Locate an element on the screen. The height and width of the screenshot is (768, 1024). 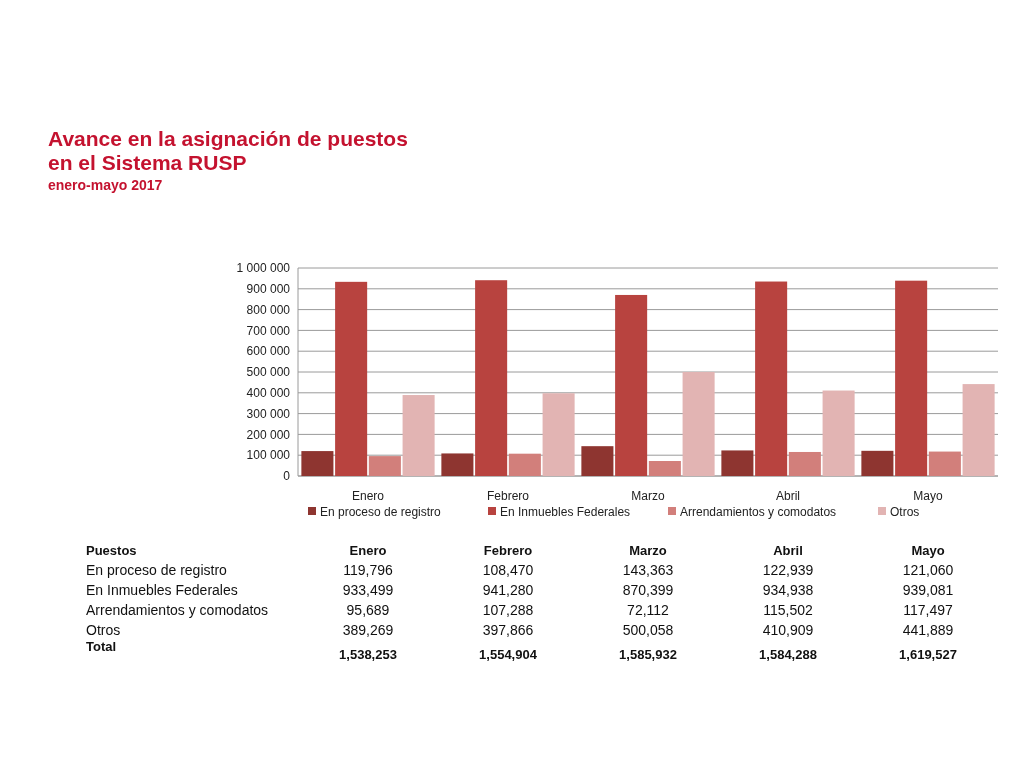
data-label: 119,796 is located at coordinates (368, 570).